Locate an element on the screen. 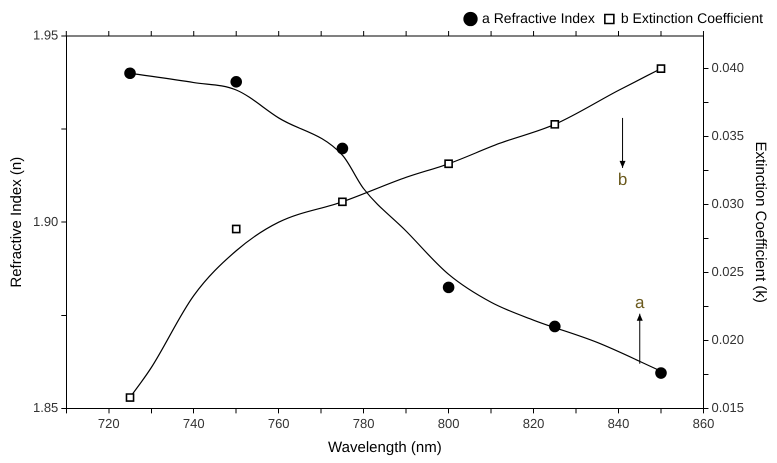 The width and height of the screenshot is (777, 463). x-tick-label: 740 is located at coordinates (193, 423).